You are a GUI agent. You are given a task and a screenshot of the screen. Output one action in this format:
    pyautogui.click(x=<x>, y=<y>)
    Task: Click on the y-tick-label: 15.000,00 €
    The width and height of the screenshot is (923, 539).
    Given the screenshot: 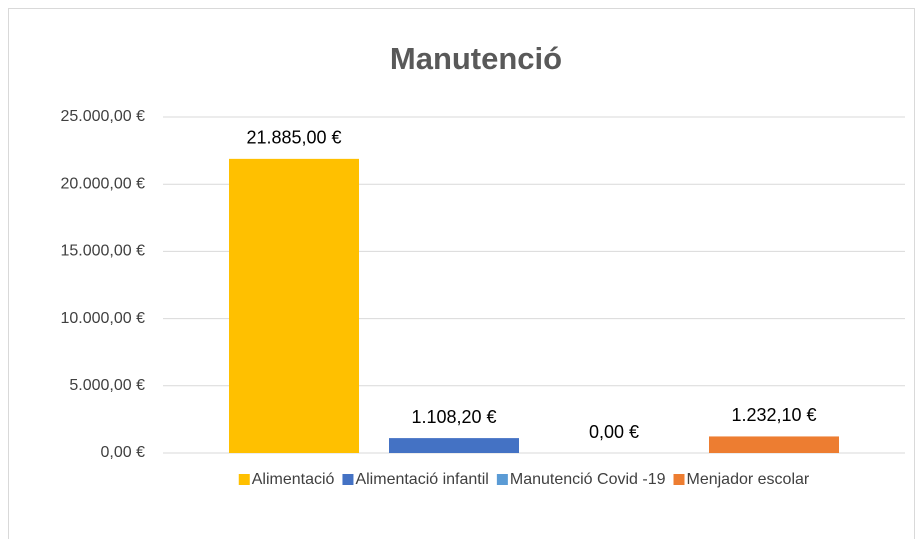 What is the action you would take?
    pyautogui.click(x=102, y=251)
    